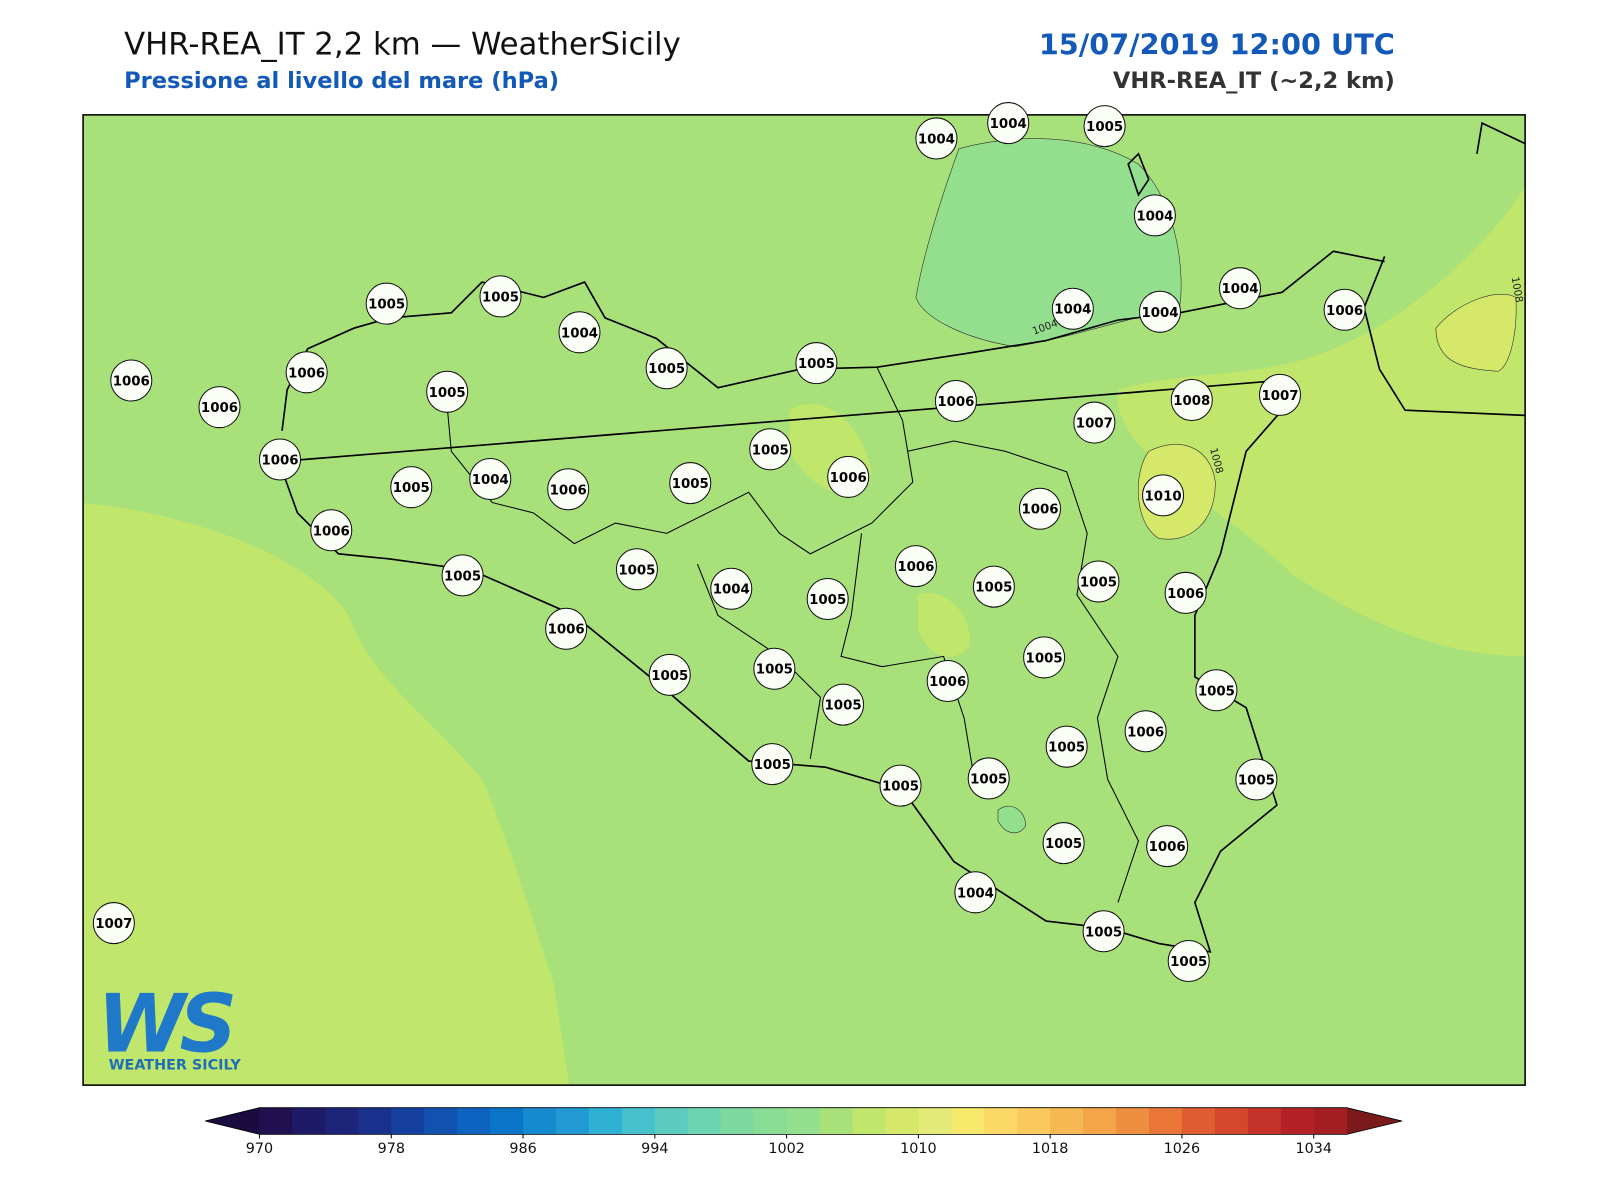 Image resolution: width=1600 pixels, height=1200 pixels. What do you see at coordinates (402, 44) in the screenshot?
I see `title: VHR-REA_IT 2,2 km — WeatherSicily` at bounding box center [402, 44].